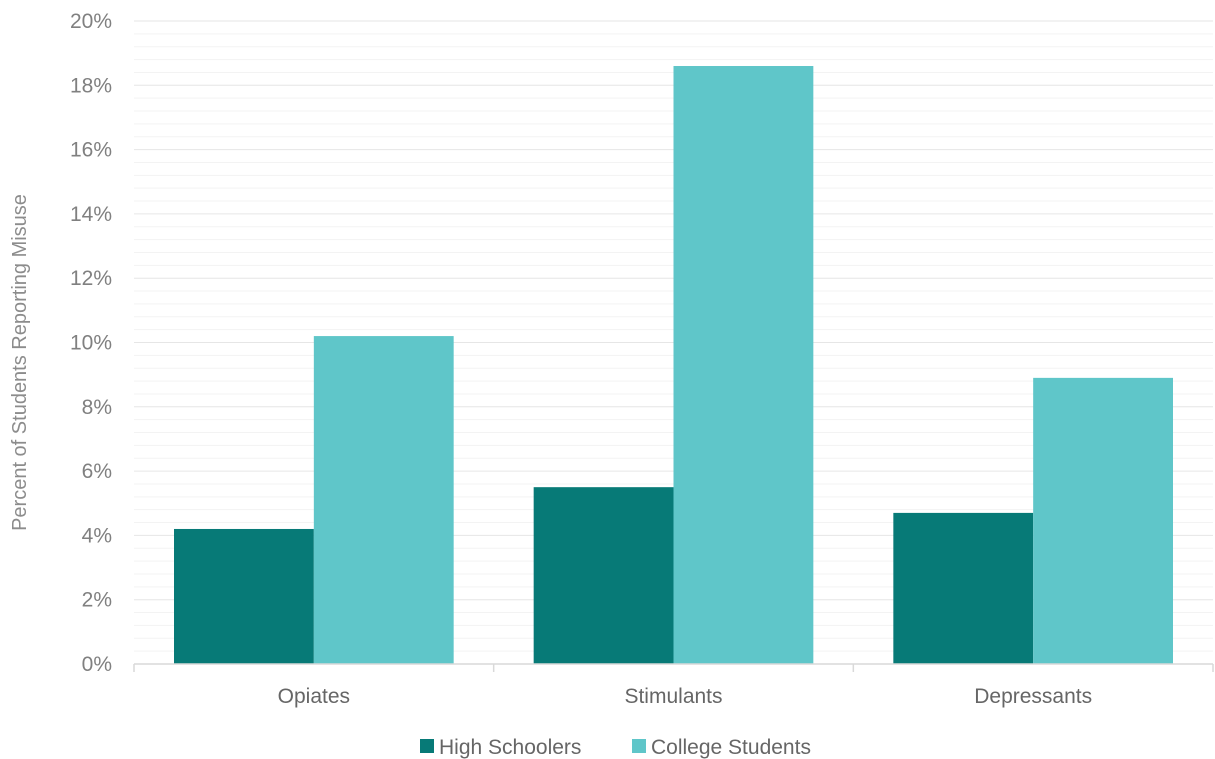 The width and height of the screenshot is (1215, 759). What do you see at coordinates (97, 471) in the screenshot?
I see `y-tick-label: 6%` at bounding box center [97, 471].